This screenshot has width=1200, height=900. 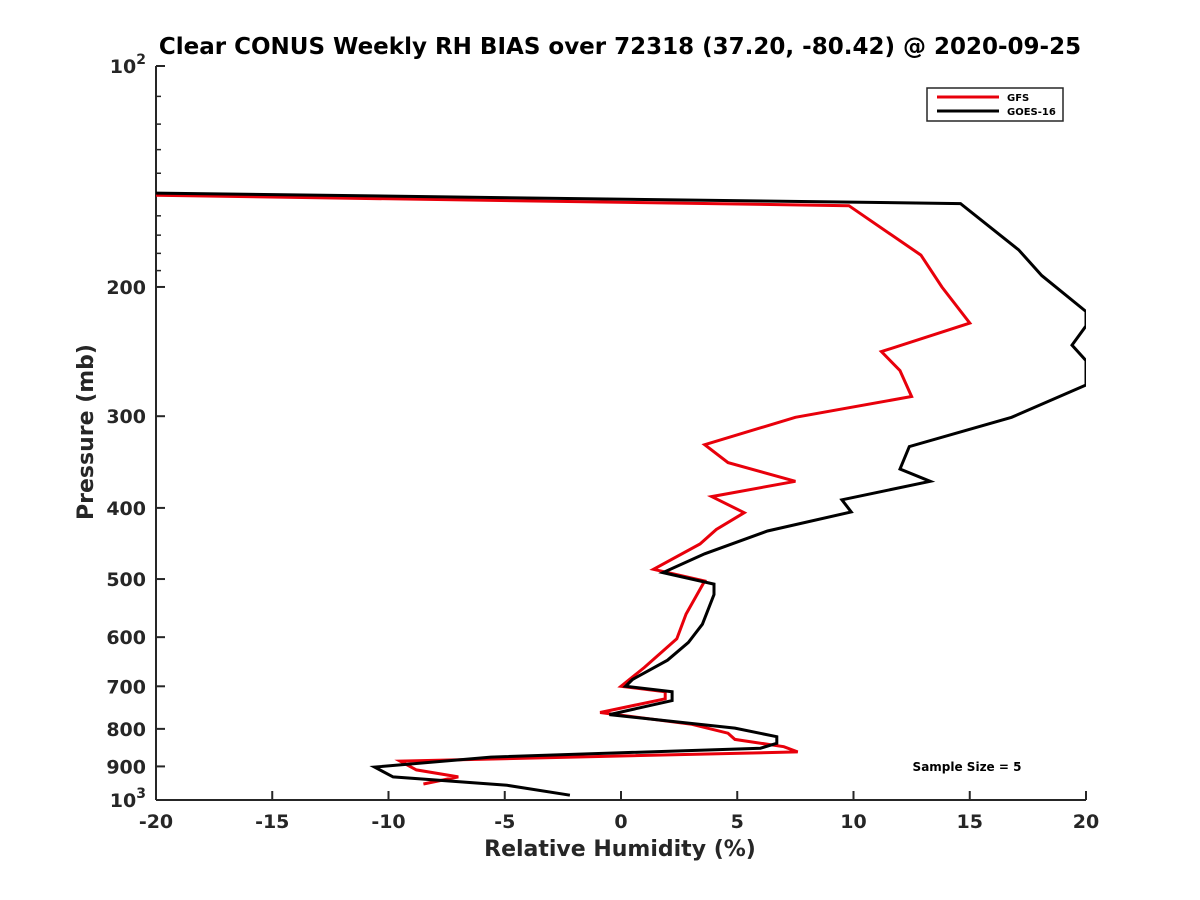 What do you see at coordinates (1086, 822) in the screenshot?
I see `x-tick-label: 20` at bounding box center [1086, 822].